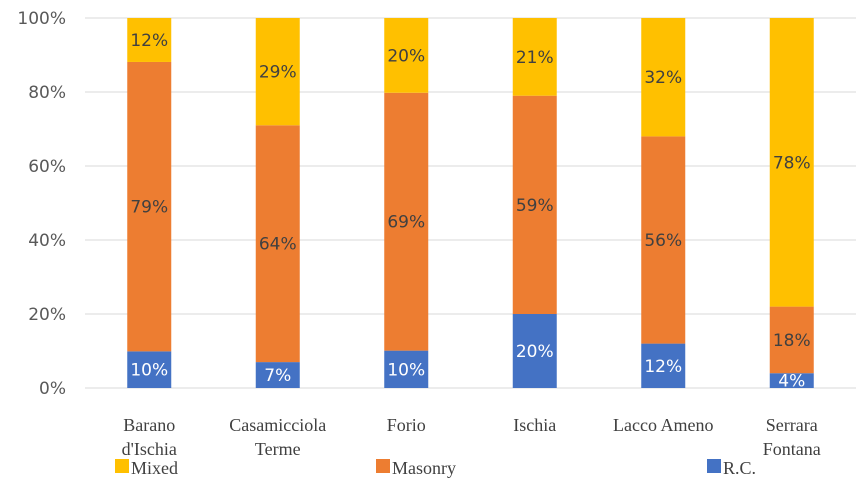  I want to click on legend-label: R.C., so click(739, 468).